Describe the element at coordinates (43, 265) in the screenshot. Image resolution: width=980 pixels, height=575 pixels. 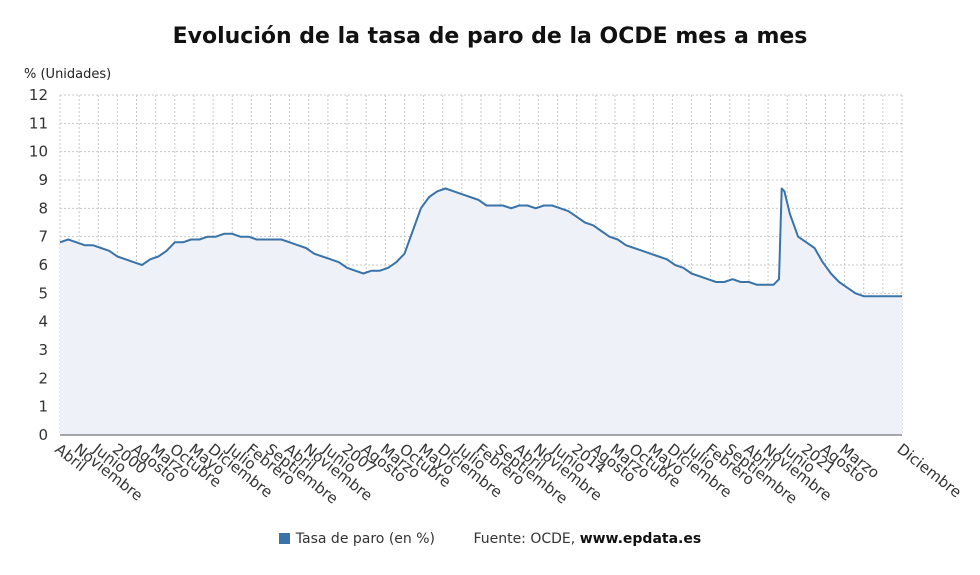
I see `y-tick-label: 6` at that location.